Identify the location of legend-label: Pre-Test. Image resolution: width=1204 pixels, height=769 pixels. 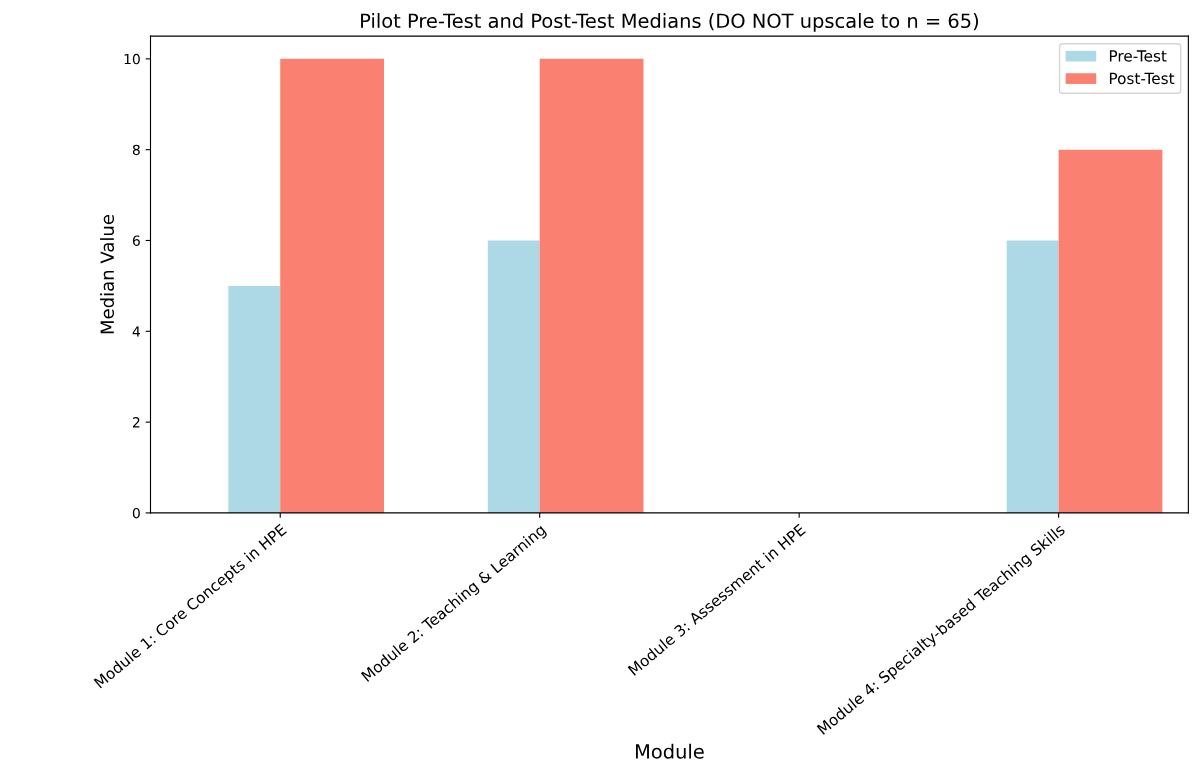
(1138, 56).